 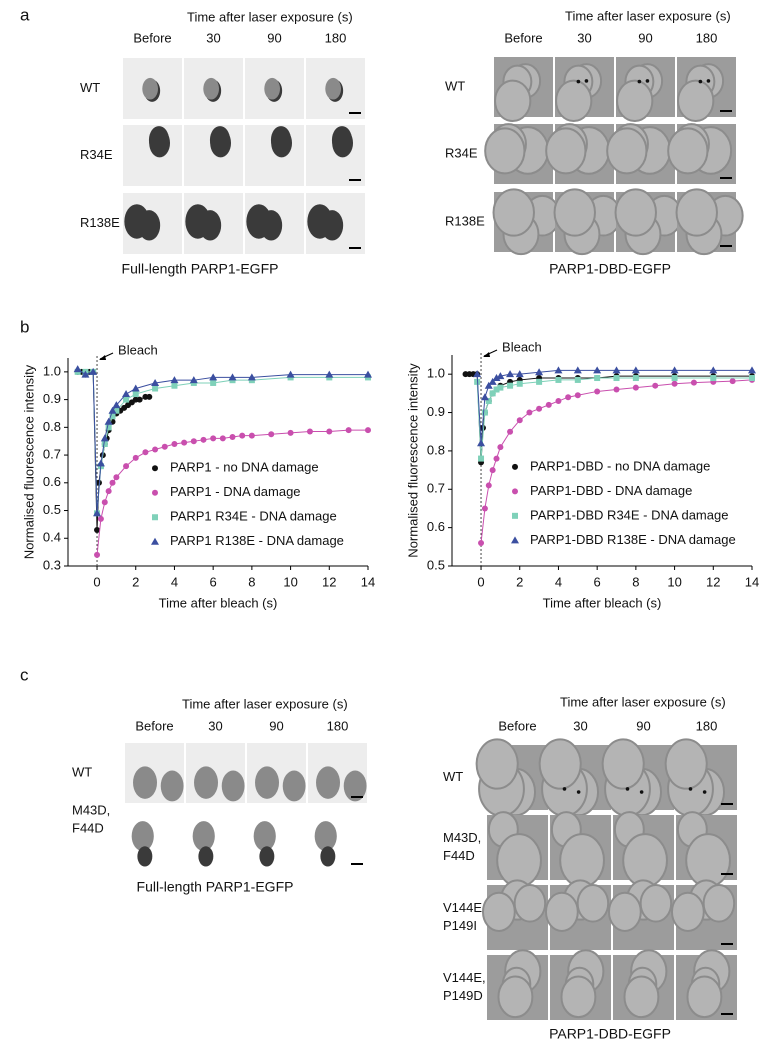 I want to click on legend-label: PARP1 - no DNA damage, so click(x=244, y=467).